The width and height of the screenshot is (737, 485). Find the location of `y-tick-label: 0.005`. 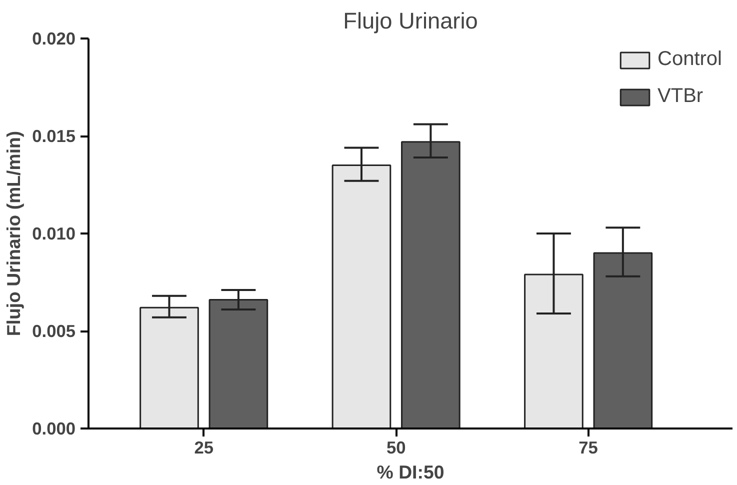

y-tick-label: 0.005 is located at coordinates (54, 331).